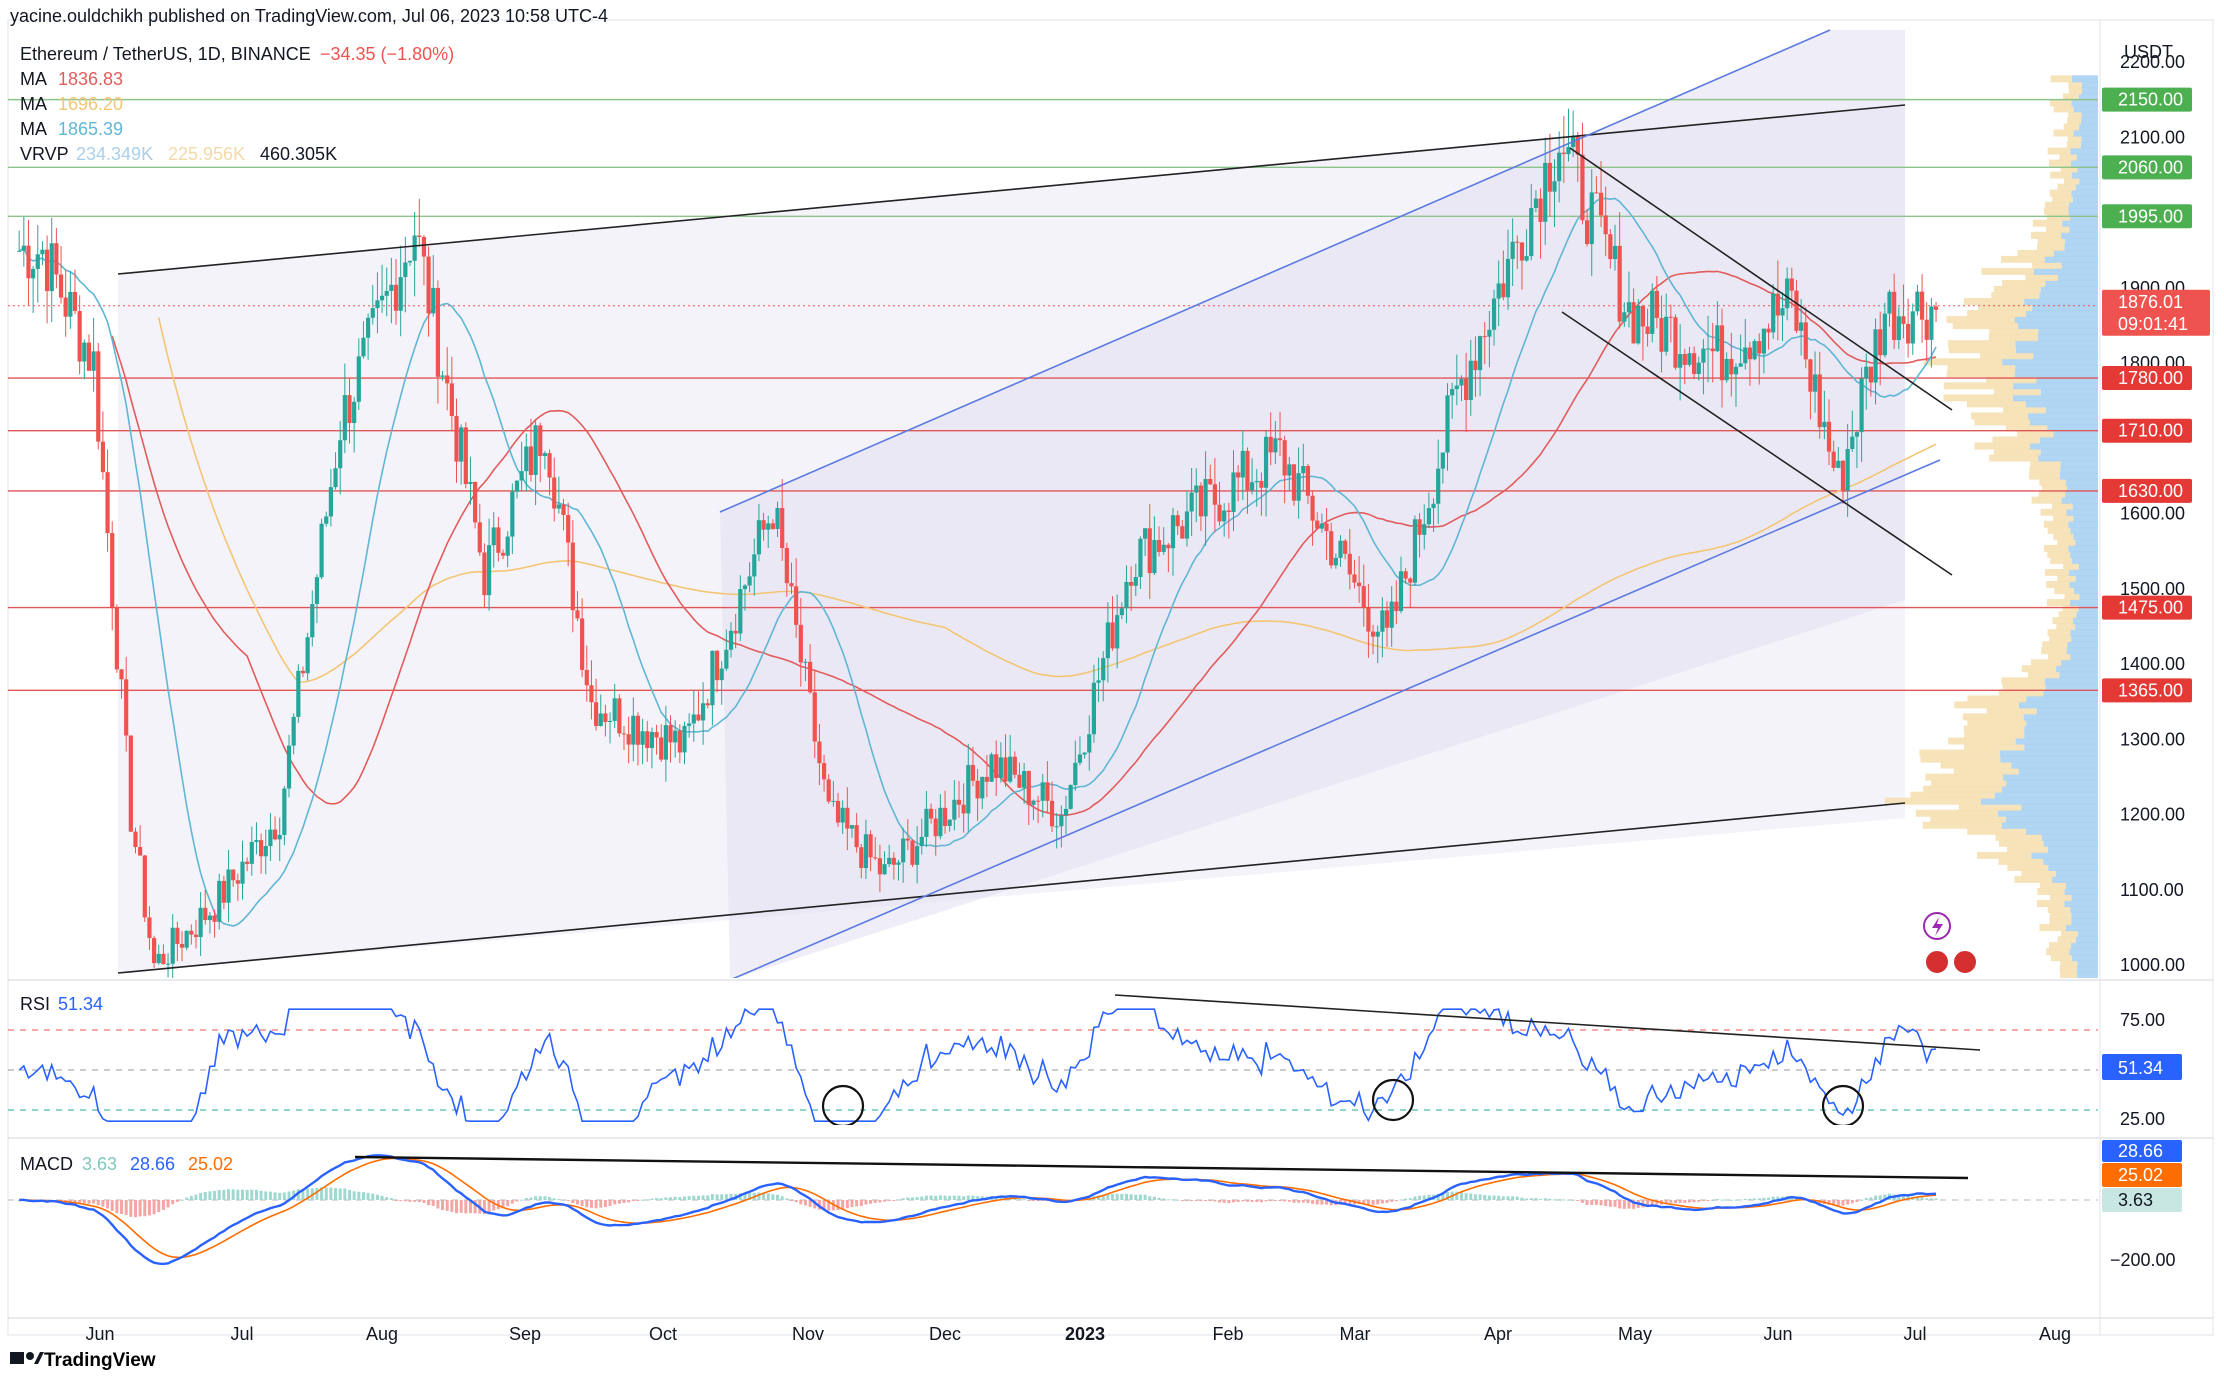 Image resolution: width=2224 pixels, height=1378 pixels. What do you see at coordinates (90, 129) in the screenshot?
I see `ma3-value: 1865.39` at bounding box center [90, 129].